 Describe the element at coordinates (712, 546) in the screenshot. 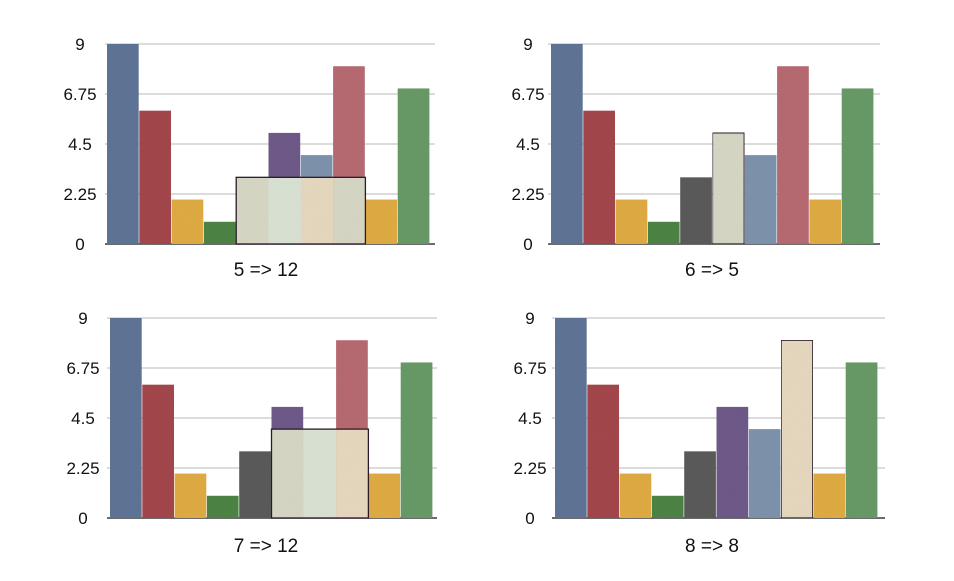

I see `chart-caption: 8 => 8` at that location.